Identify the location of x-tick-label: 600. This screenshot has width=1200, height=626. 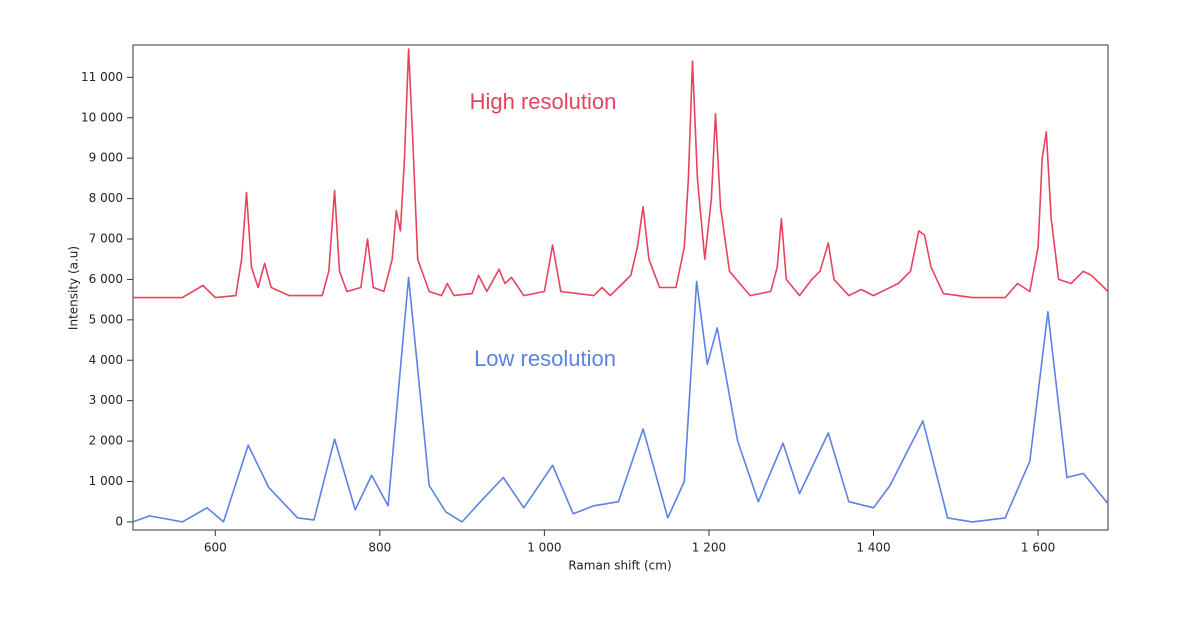
(215, 548).